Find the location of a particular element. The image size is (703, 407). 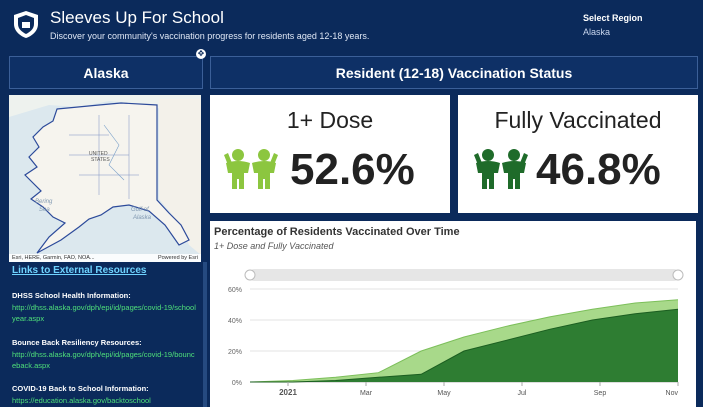

chart-zoom-track is located at coordinates (464, 275).